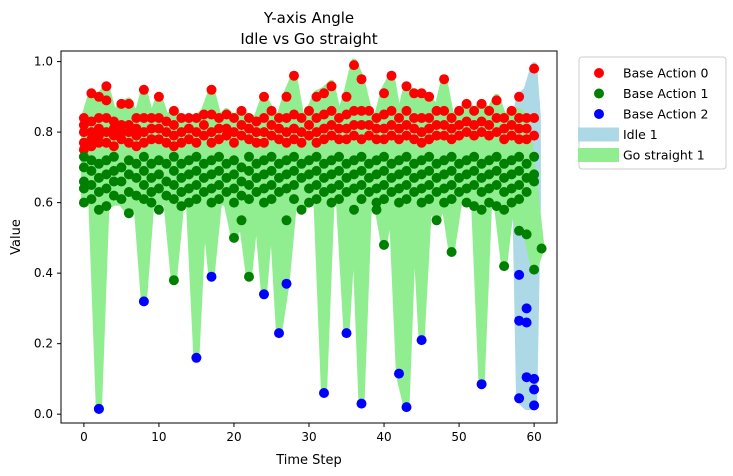 The image size is (733, 476). I want to click on legend-label: Base Action 0, so click(666, 73).